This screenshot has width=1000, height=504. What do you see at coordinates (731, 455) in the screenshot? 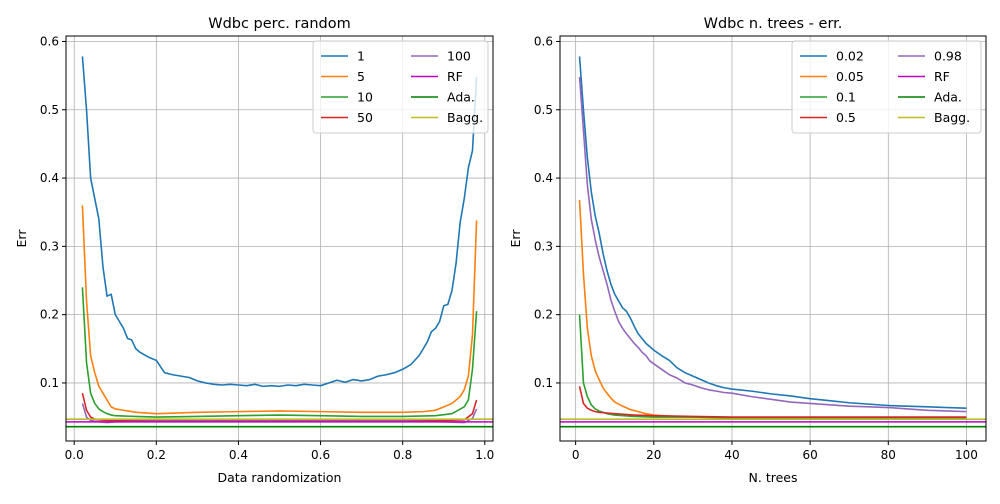
I see `x-tick-label: 40` at bounding box center [731, 455].